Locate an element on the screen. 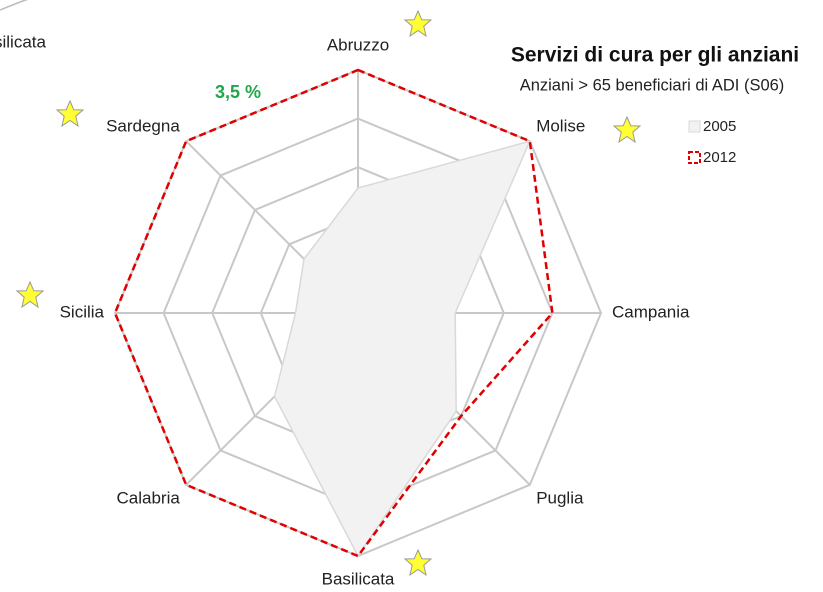 This screenshot has width=823, height=592. category-label: Basilicata is located at coordinates (358, 578).